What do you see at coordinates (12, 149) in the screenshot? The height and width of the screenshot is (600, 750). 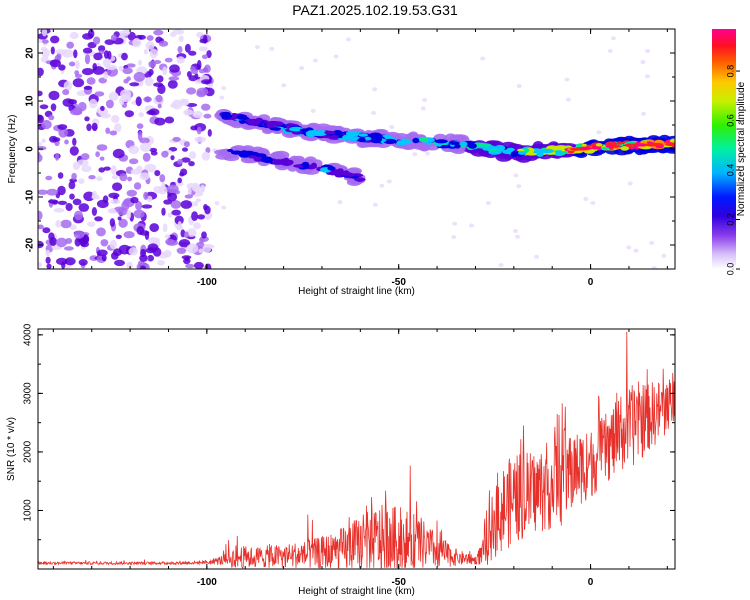 I see `y-axis-label: Frequency (Hz)` at bounding box center [12, 149].